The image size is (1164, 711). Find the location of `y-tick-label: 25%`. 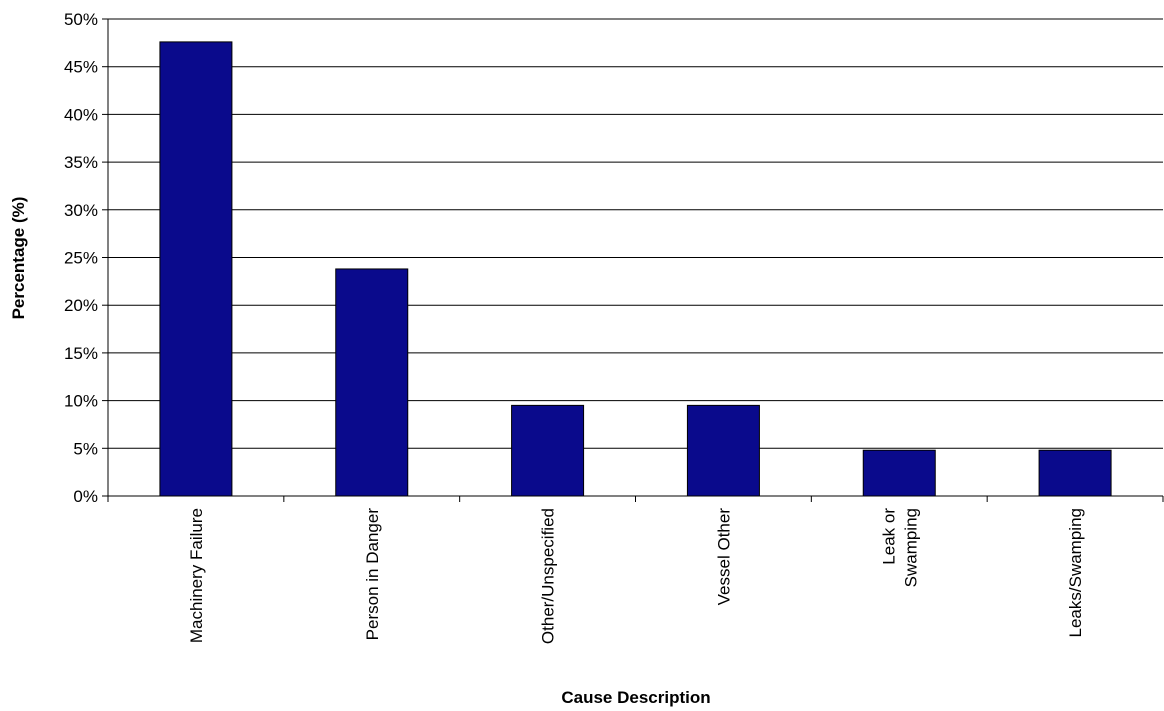

y-tick-label: 25% is located at coordinates (81, 258).